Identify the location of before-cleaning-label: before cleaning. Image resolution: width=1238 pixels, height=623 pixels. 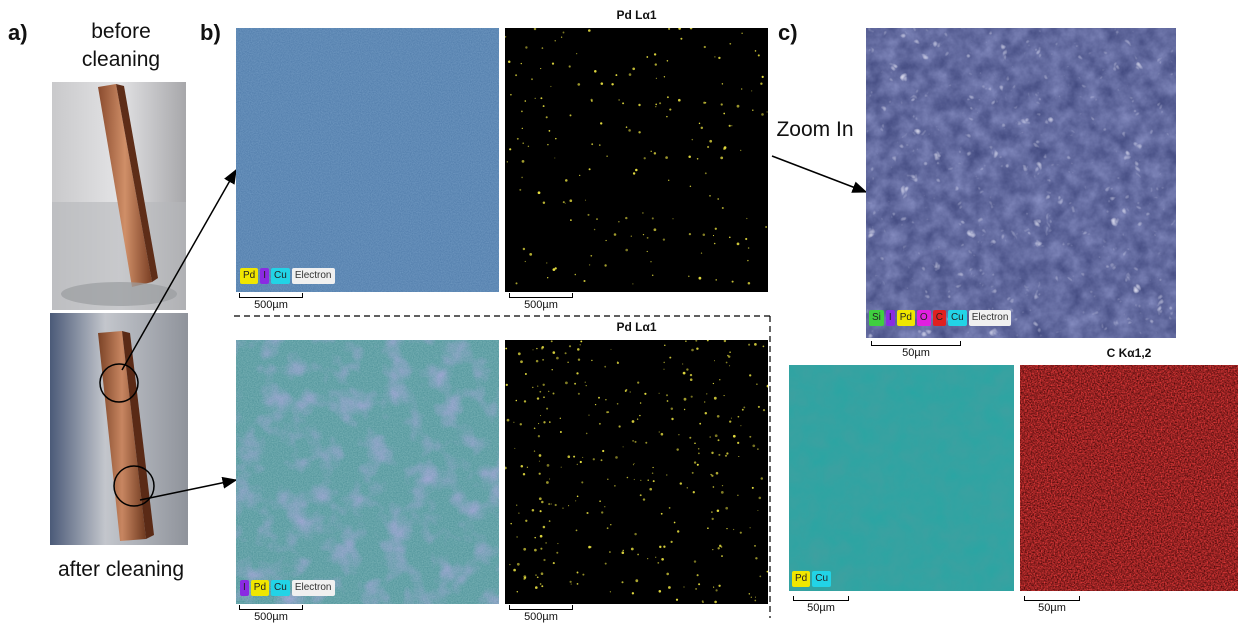
(121, 45).